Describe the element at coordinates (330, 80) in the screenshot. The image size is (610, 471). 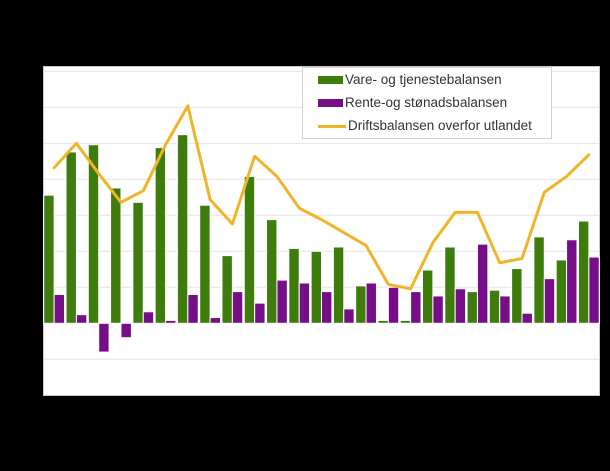
I see `legend-swatch-green-icon` at that location.